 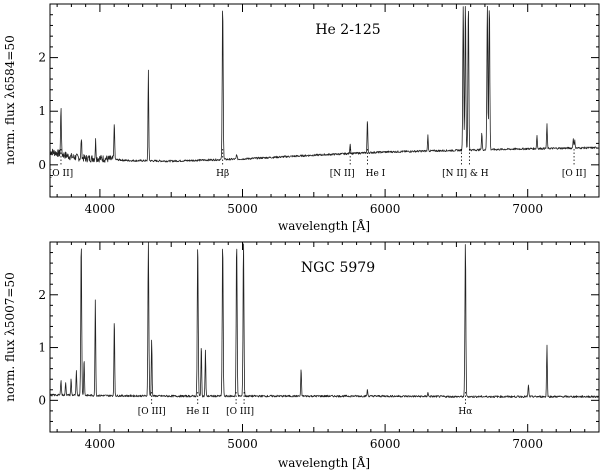 I want to click on object-title: He 2-125, so click(x=347, y=30).